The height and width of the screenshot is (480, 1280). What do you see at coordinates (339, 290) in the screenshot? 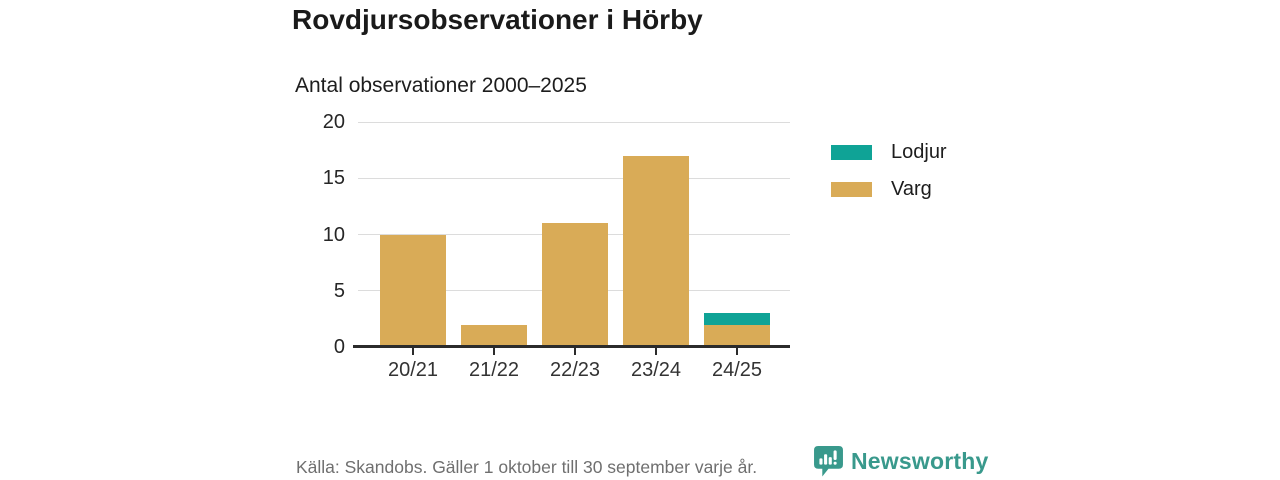
I see `y-axis-tick-label: 5` at bounding box center [339, 290].